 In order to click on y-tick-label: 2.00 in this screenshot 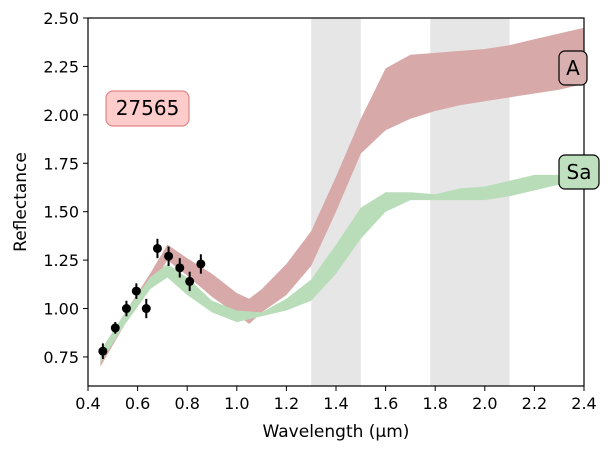, I will do `click(61, 115)`.